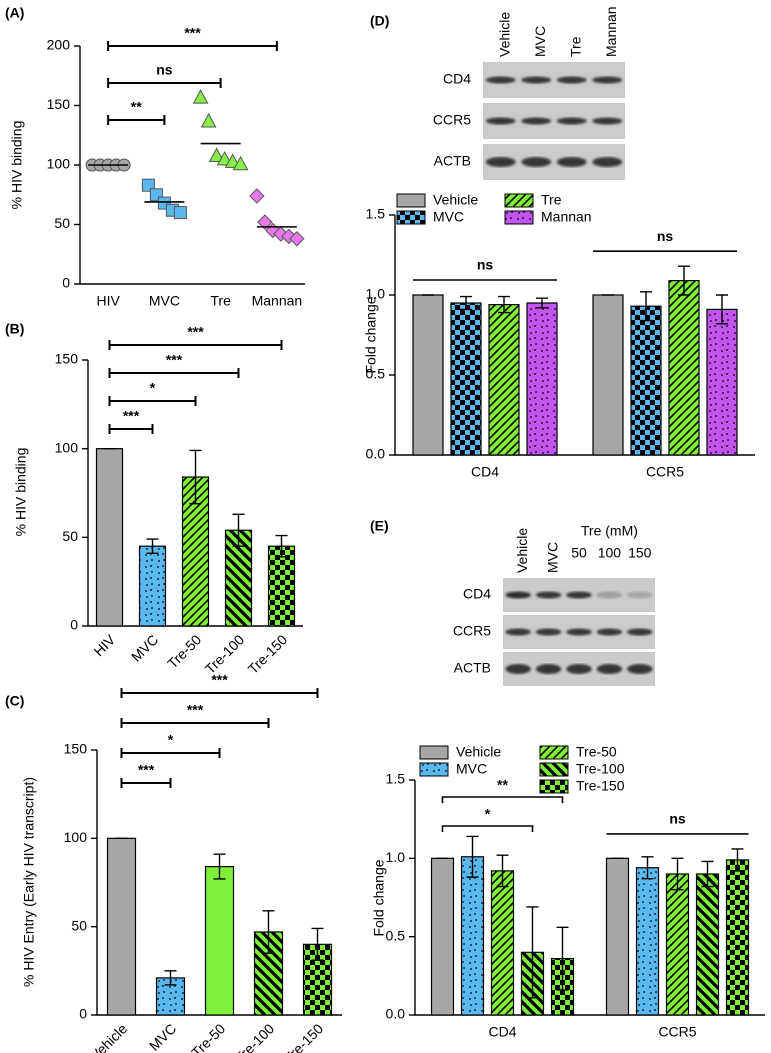  Describe the element at coordinates (162, 1036) in the screenshot. I see `x-tick-label: MVC` at that location.